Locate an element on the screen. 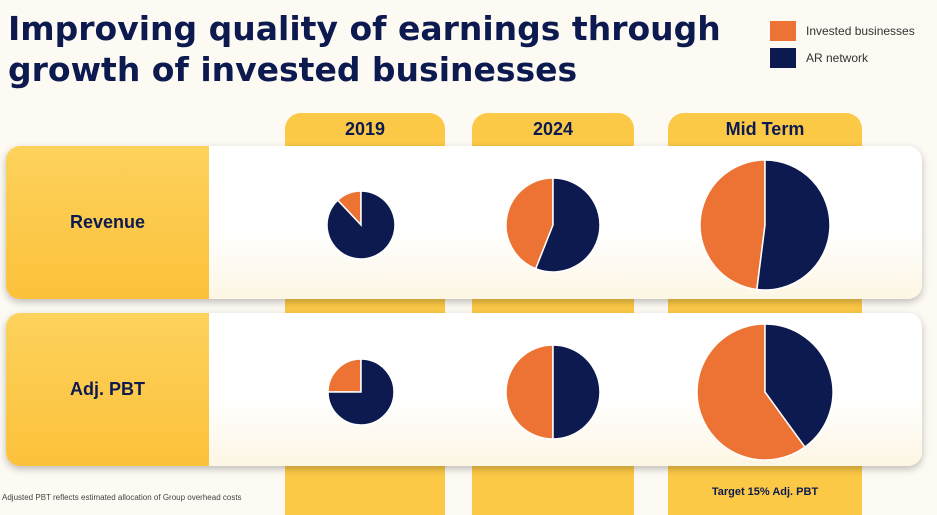  pie-slice-ar-network-adj-pbt-mid-term is located at coordinates (799, 386).